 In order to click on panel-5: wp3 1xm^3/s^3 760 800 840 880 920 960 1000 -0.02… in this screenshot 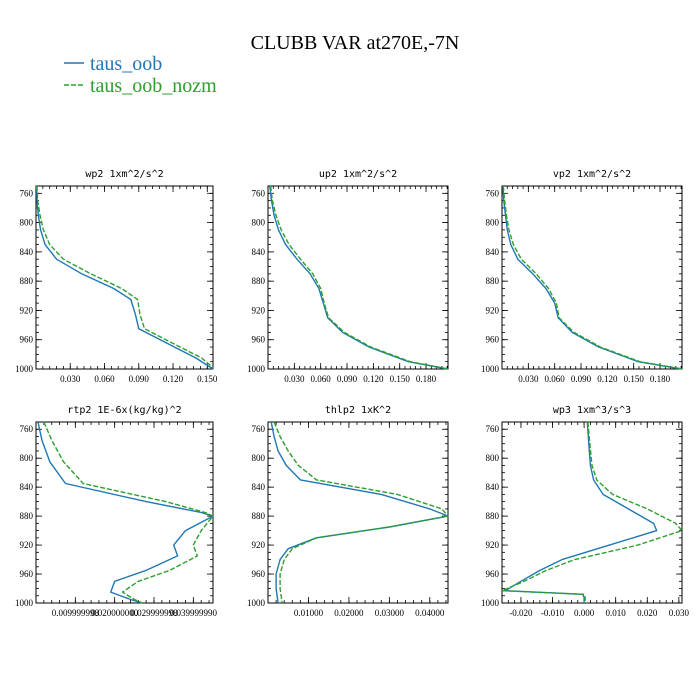, I will do `click(585, 511)`.